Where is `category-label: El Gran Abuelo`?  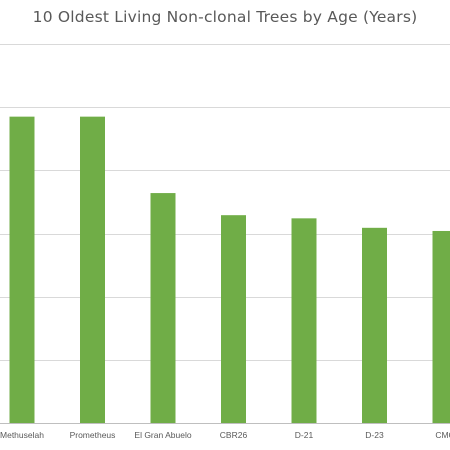
category-label: El Gran Abuelo is located at coordinates (162, 435).